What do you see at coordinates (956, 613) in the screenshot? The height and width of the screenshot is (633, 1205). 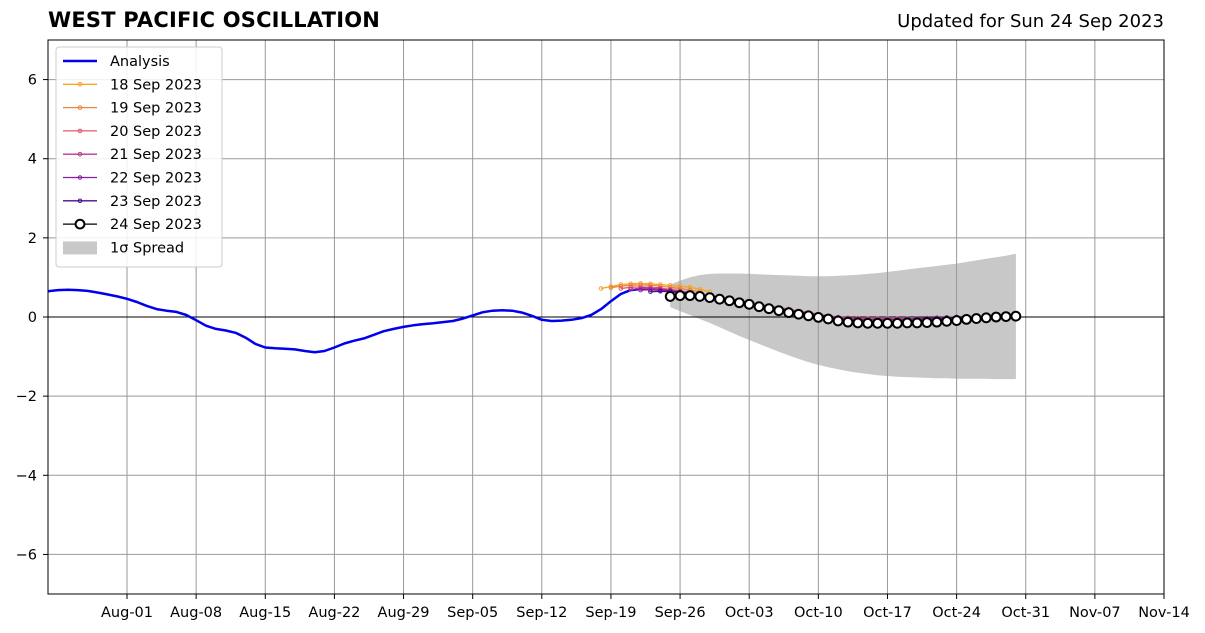 I see `x-tick-label: Oct-24` at bounding box center [956, 613].